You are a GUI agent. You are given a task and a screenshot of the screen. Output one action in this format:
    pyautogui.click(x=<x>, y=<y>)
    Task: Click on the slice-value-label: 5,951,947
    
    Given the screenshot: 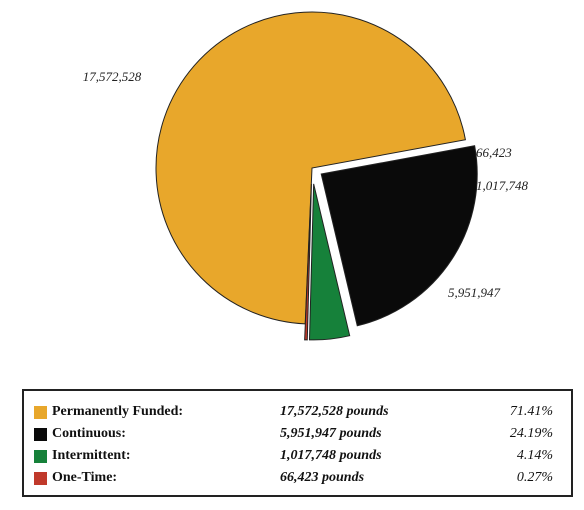 What is the action you would take?
    pyautogui.click(x=474, y=292)
    